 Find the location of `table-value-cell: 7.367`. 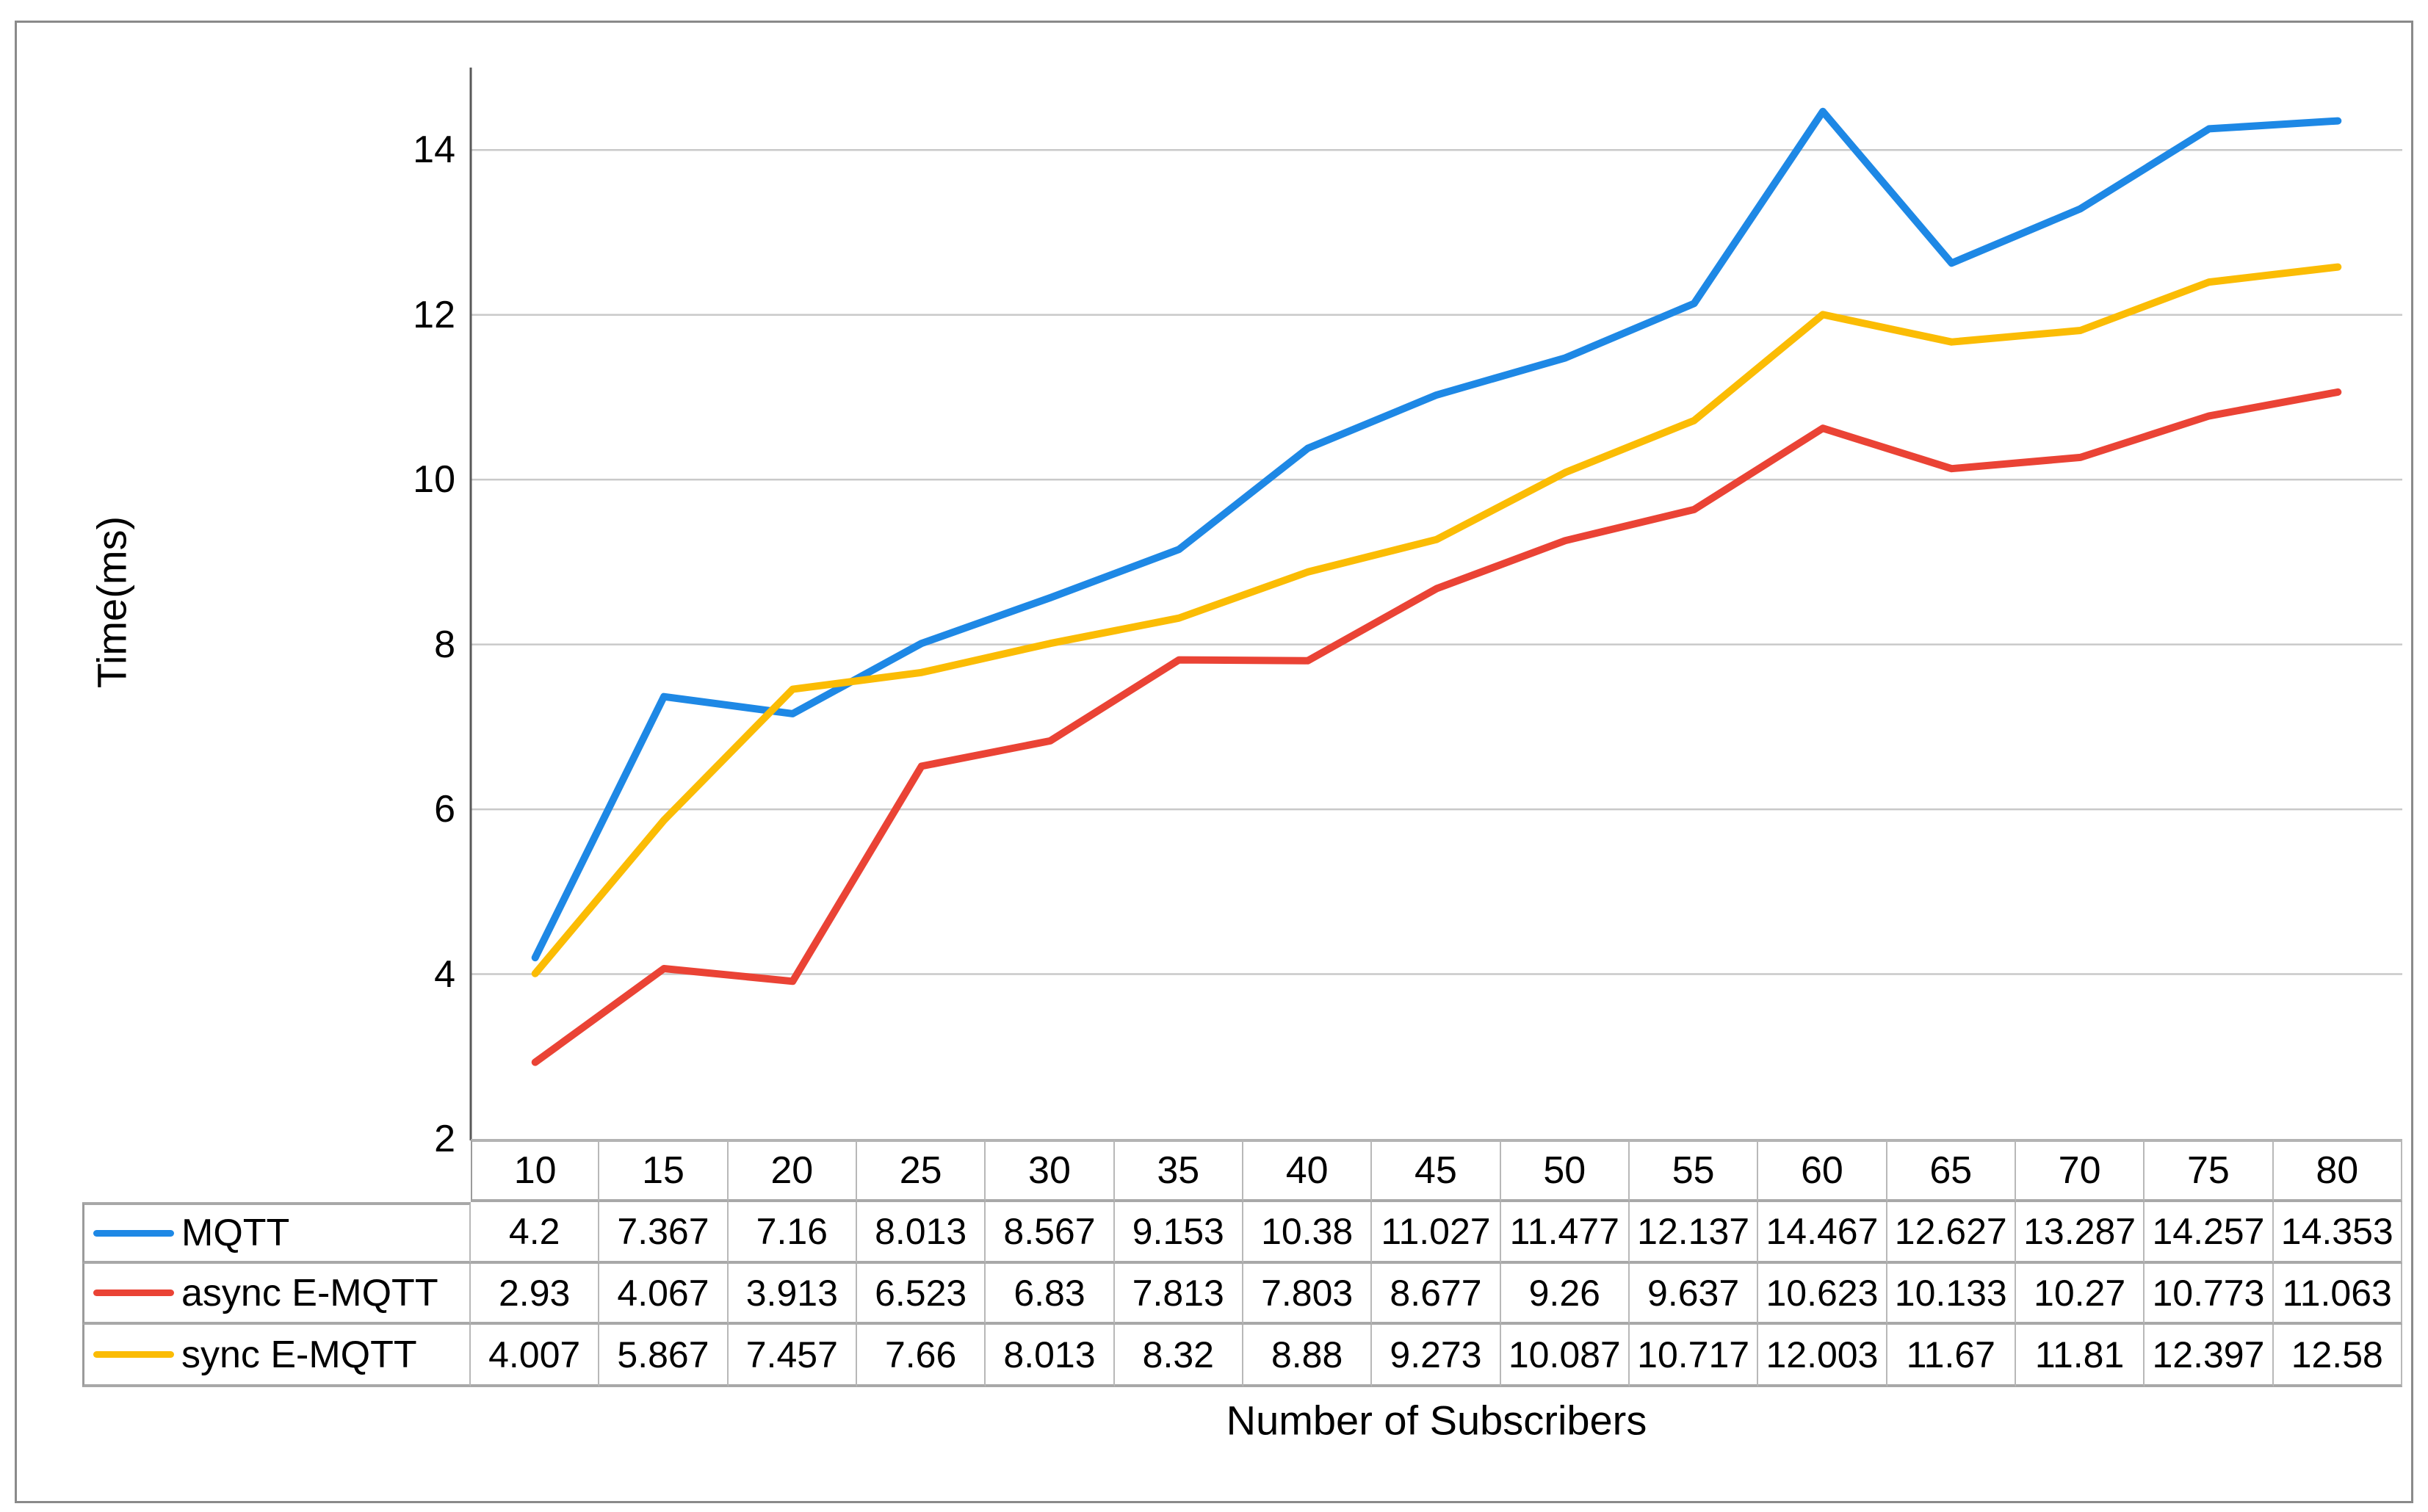

table-value-cell: 7.367 is located at coordinates (664, 1233).